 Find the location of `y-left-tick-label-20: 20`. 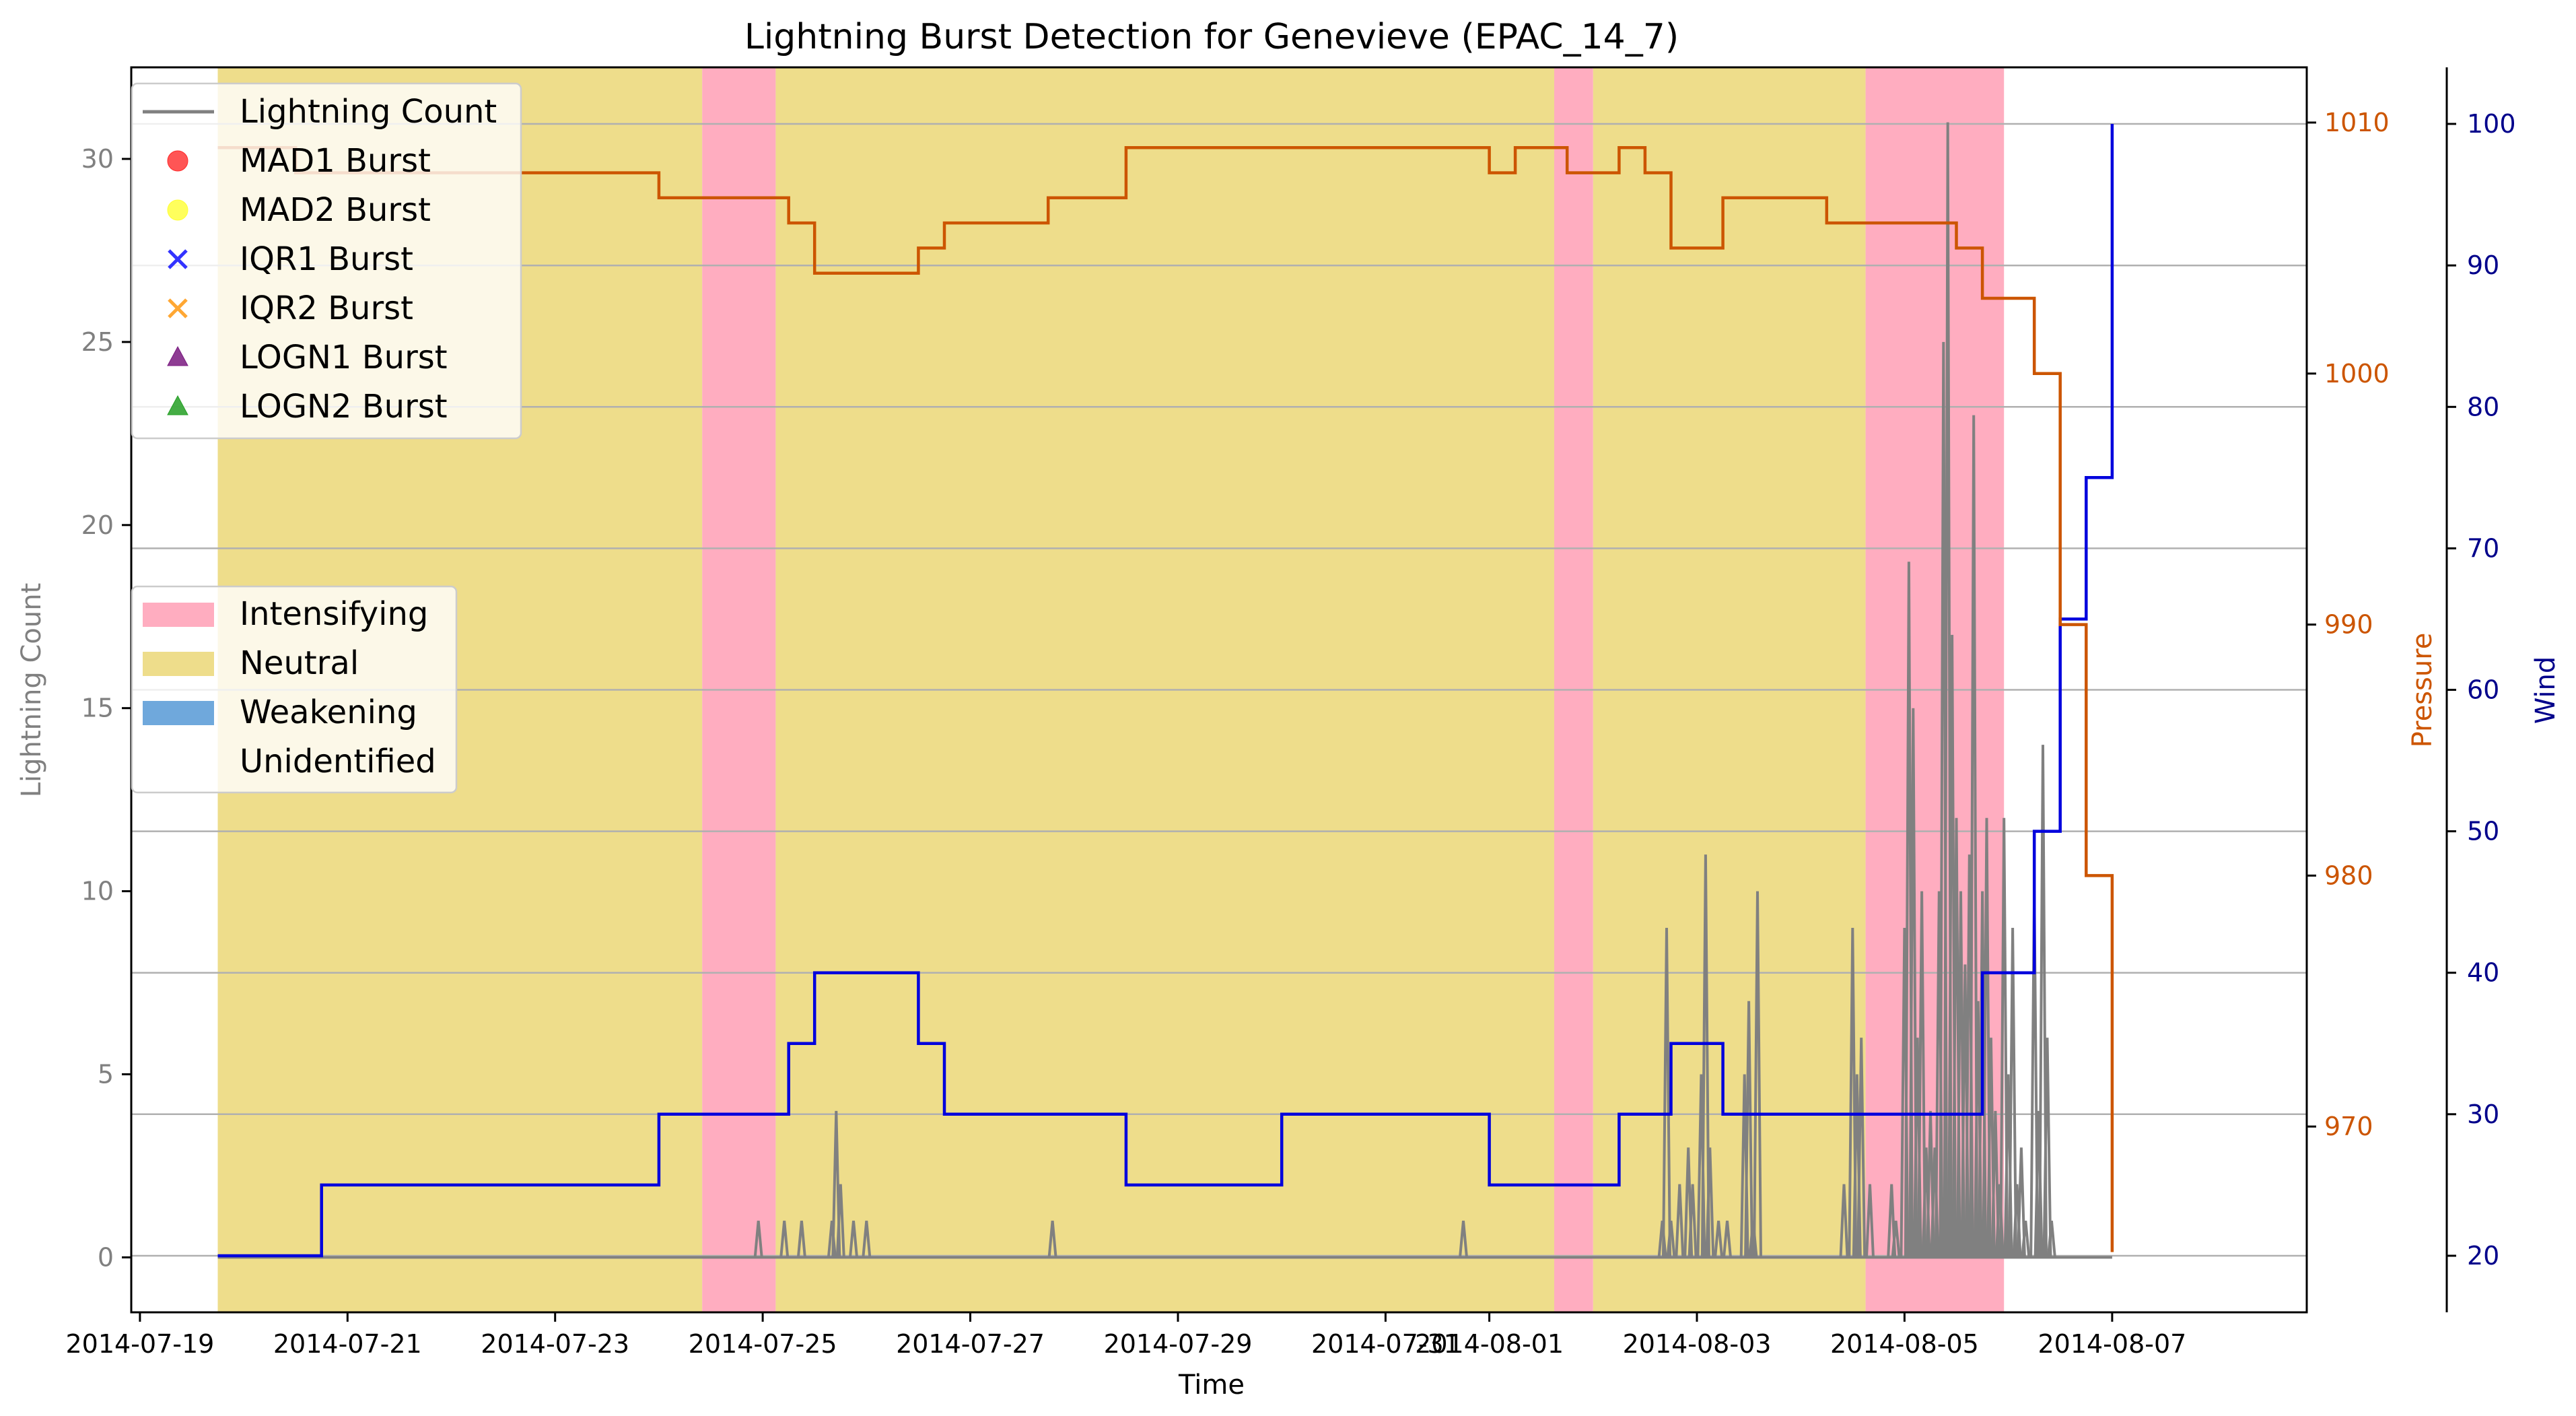

y-left-tick-label-20: 20 is located at coordinates (97, 525).